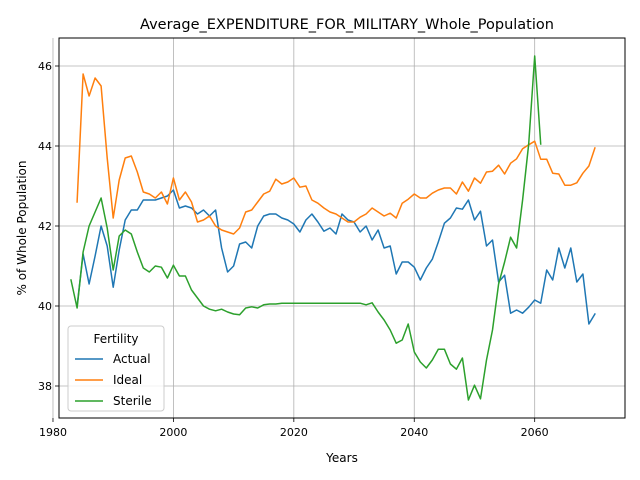 The height and width of the screenshot is (480, 640). I want to click on y-tick-label: 38, so click(45, 386).